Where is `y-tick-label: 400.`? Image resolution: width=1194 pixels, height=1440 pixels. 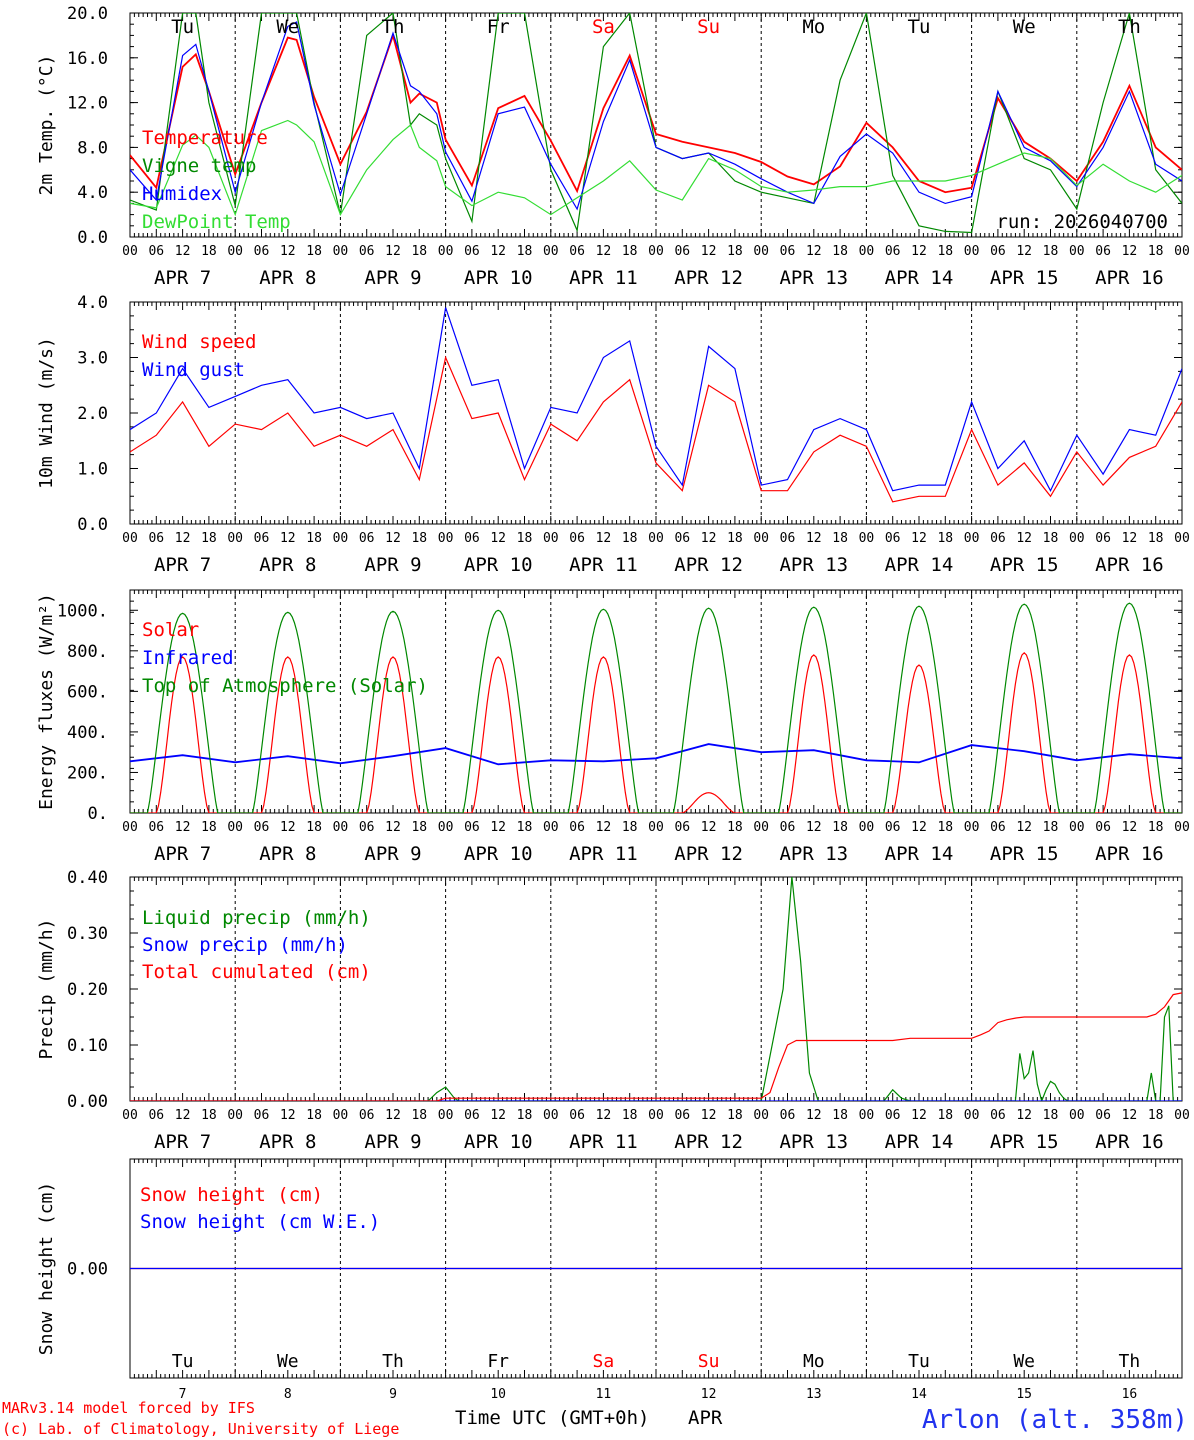 y-tick-label: 400. is located at coordinates (87, 733).